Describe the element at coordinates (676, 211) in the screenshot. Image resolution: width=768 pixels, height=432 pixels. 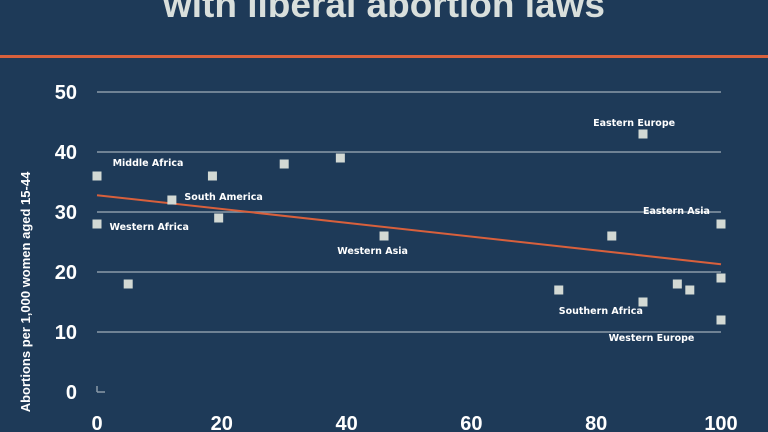
I see `point-annotation: Eastern Asia` at that location.